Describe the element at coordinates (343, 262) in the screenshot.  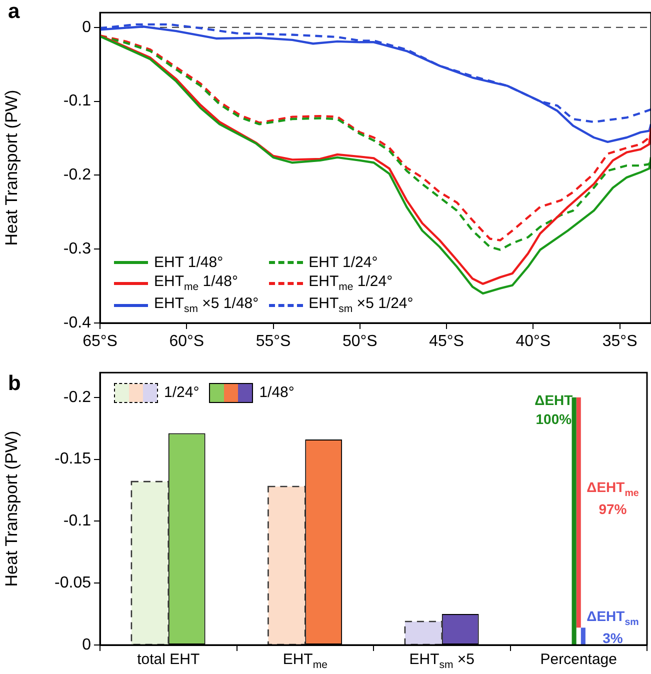
I see `legend-label: EHT 1/24°` at that location.